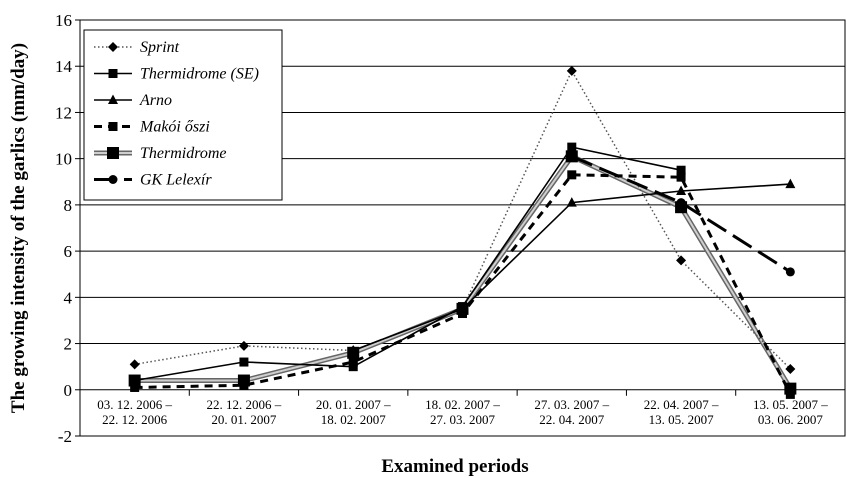 This screenshot has height=478, width=847. I want to click on x-category-label: 20. 01. 2007 –, so click(353, 404).